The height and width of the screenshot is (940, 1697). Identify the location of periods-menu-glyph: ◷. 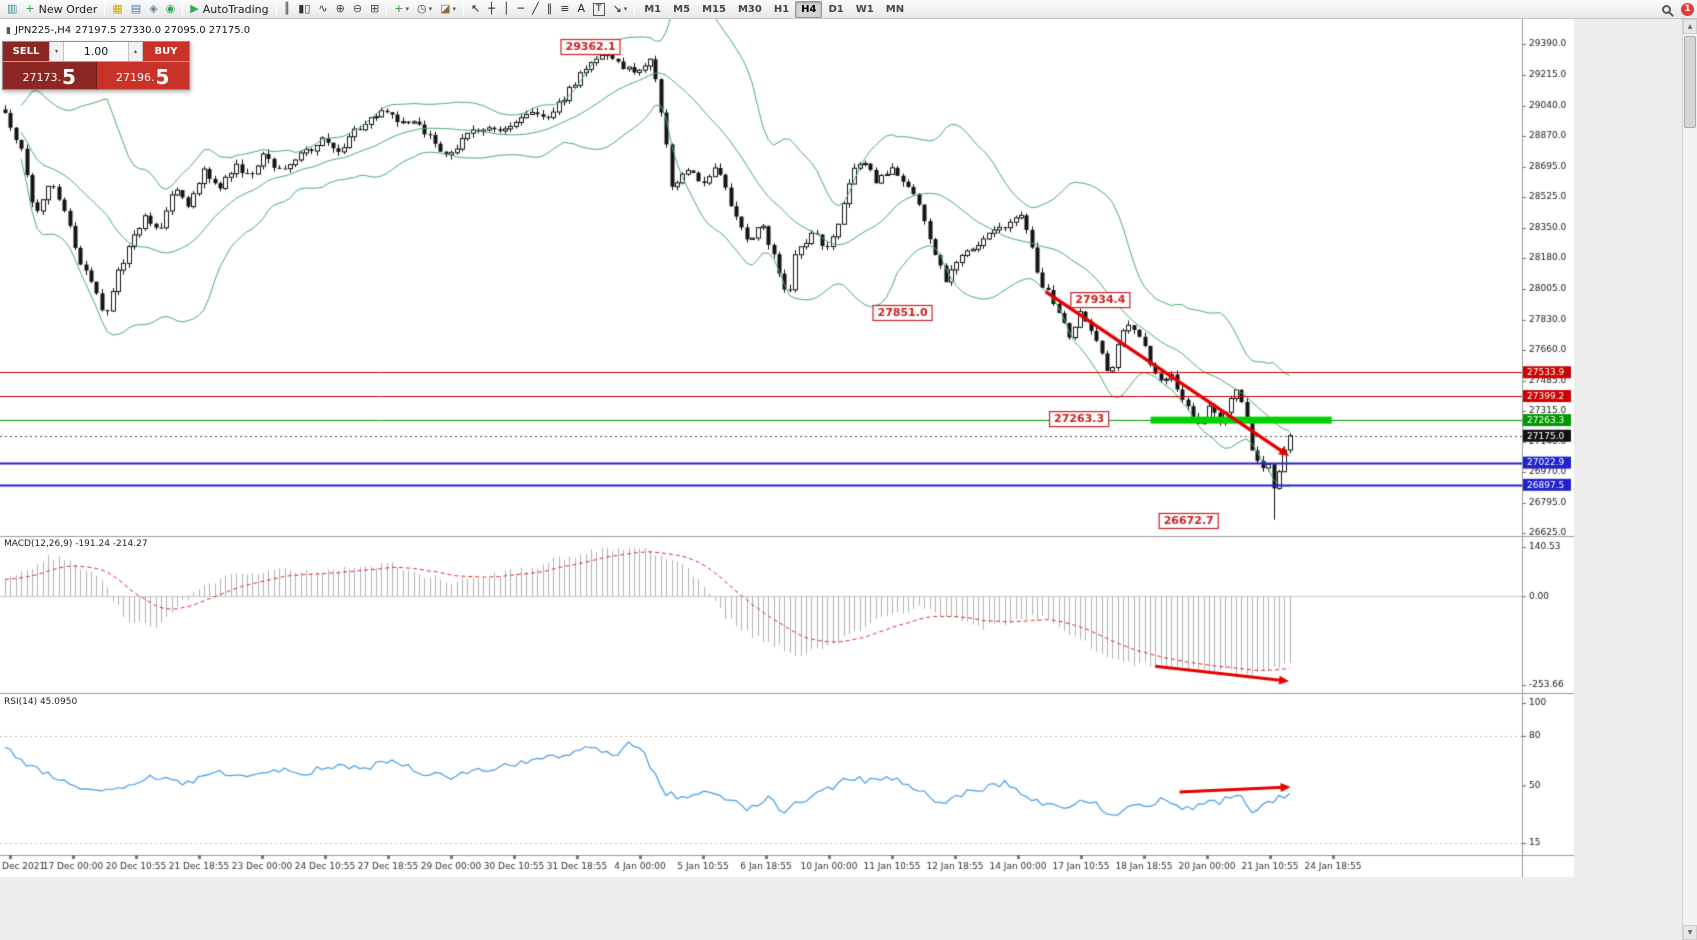
(421, 8).